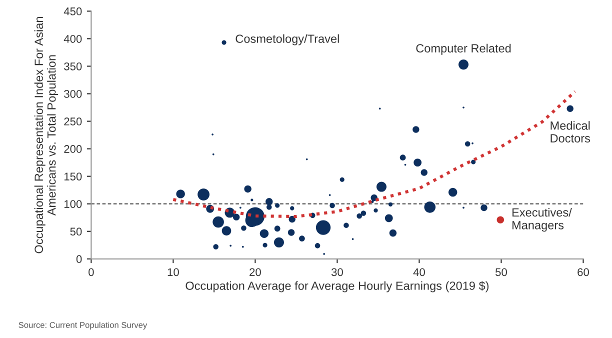 This screenshot has width=612, height=338. I want to click on y-tick-label: 0, so click(79, 259).